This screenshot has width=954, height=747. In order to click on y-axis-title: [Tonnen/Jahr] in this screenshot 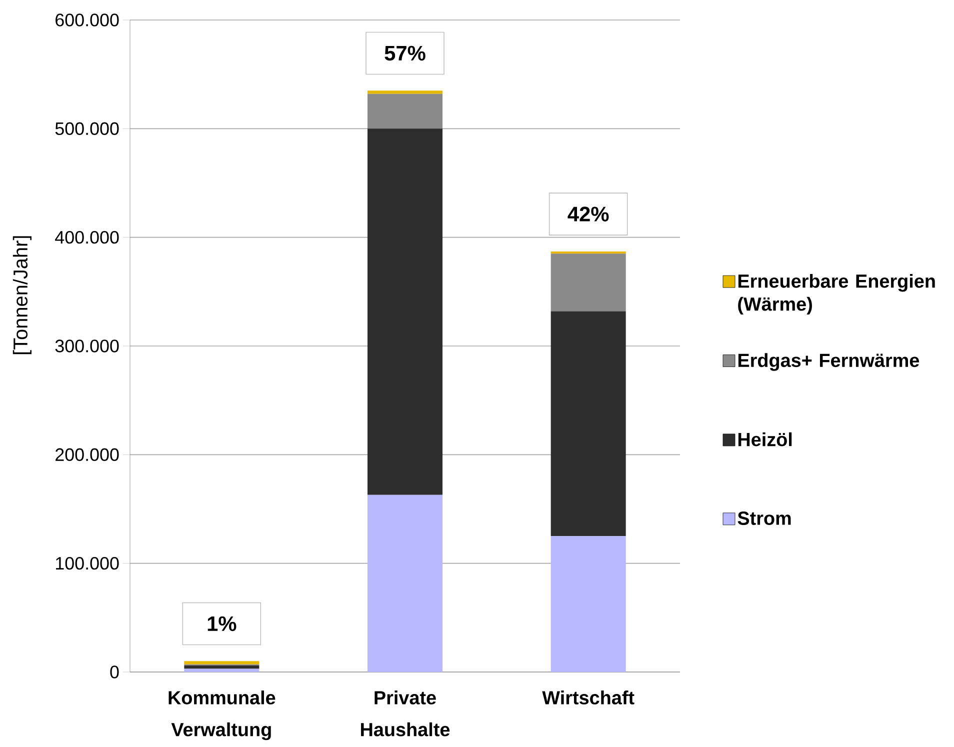, I will do `click(22, 295)`.